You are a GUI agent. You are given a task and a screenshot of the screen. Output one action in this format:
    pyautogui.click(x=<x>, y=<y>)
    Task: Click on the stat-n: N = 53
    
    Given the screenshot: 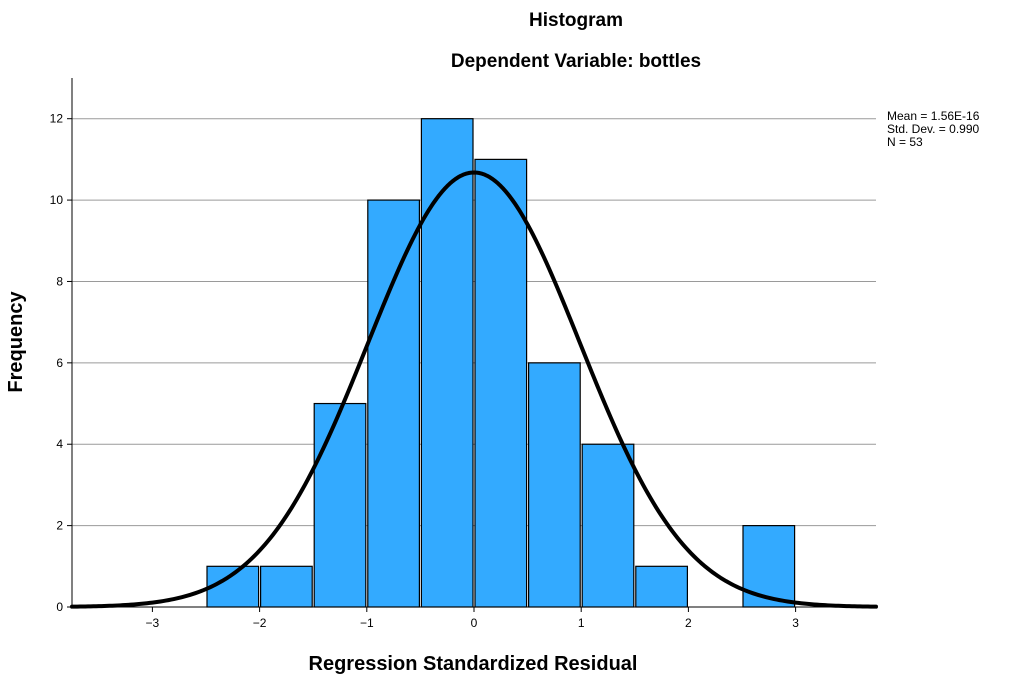 What is the action you would take?
    pyautogui.click(x=905, y=142)
    